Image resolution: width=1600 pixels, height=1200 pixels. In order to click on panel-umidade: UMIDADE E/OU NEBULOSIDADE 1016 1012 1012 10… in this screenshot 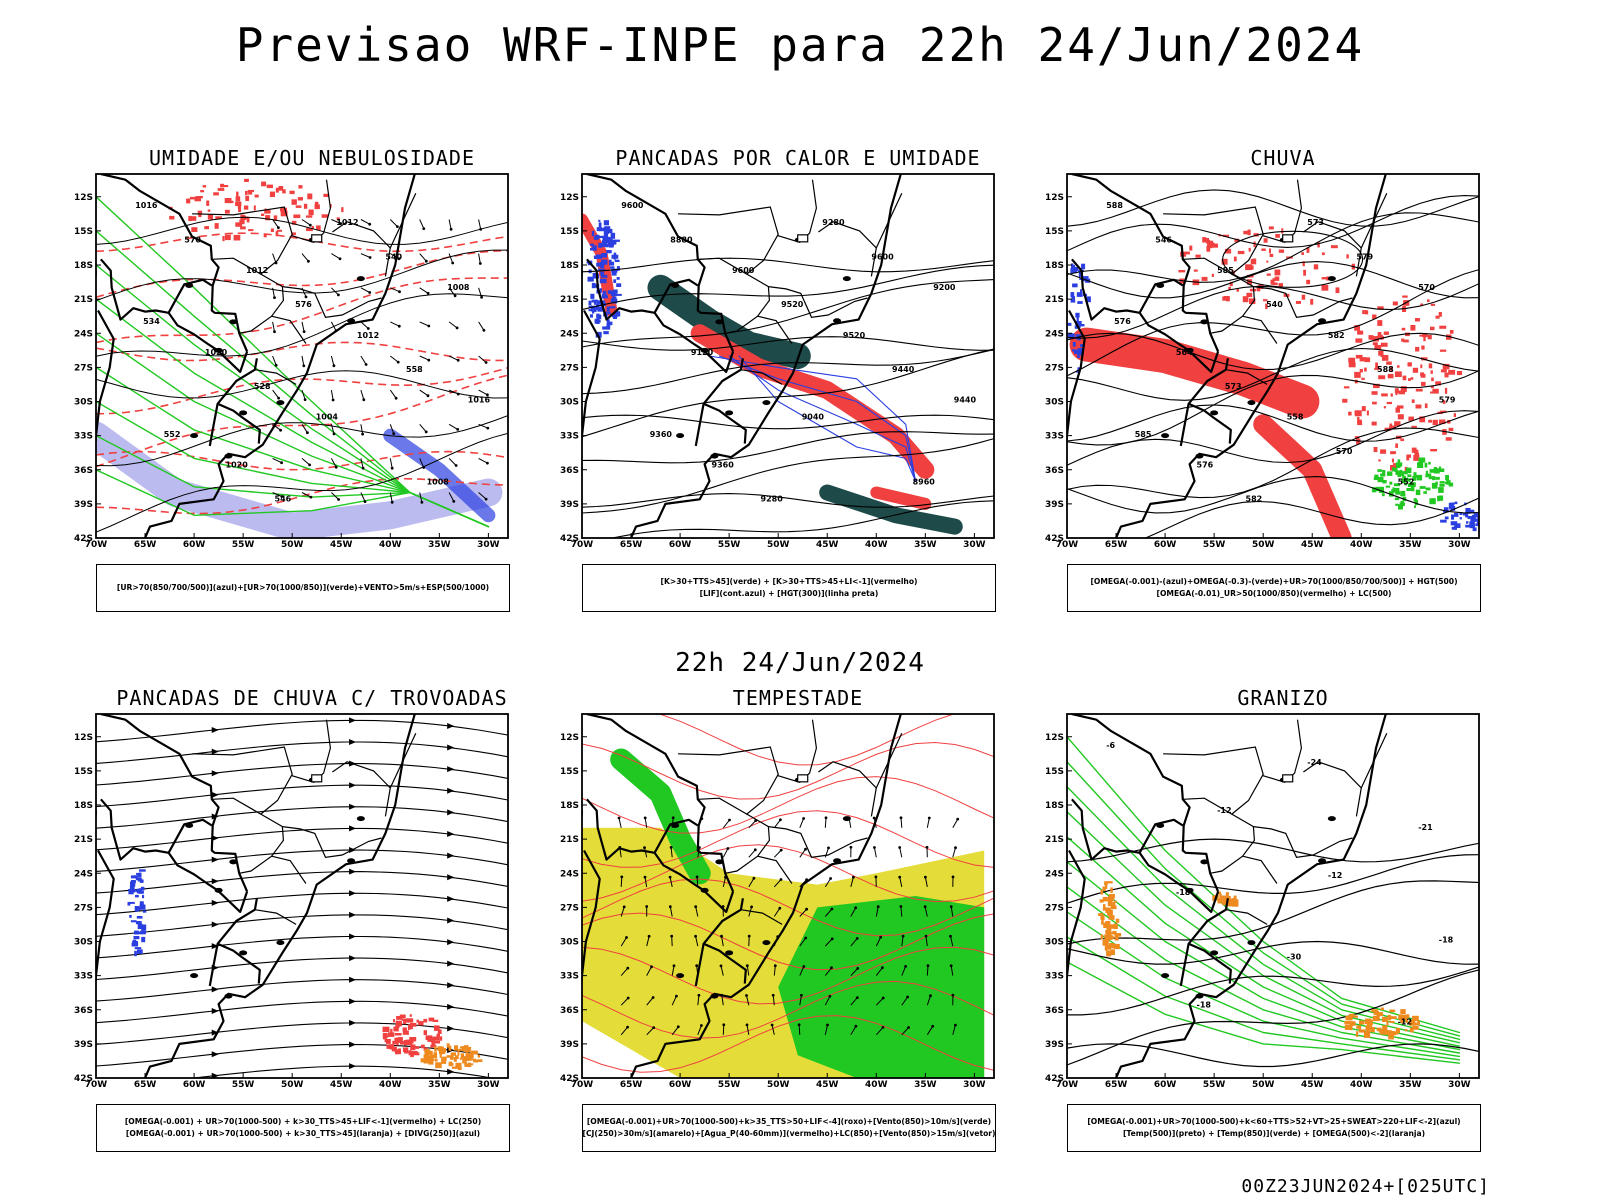, I will do `click(312, 381)`.